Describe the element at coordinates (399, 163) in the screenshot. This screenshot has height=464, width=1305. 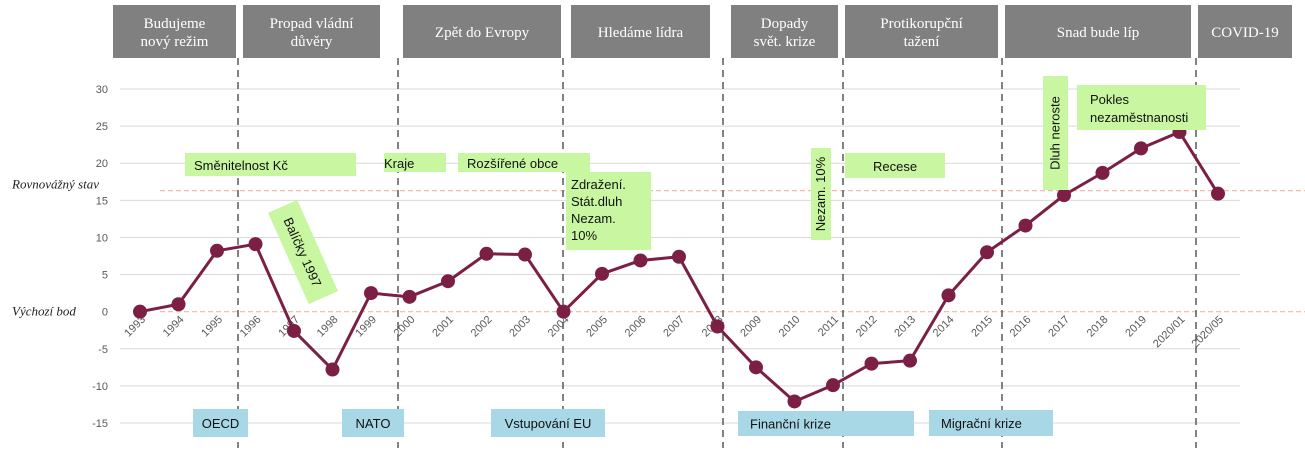
I see `annotation-label: Kraje` at that location.